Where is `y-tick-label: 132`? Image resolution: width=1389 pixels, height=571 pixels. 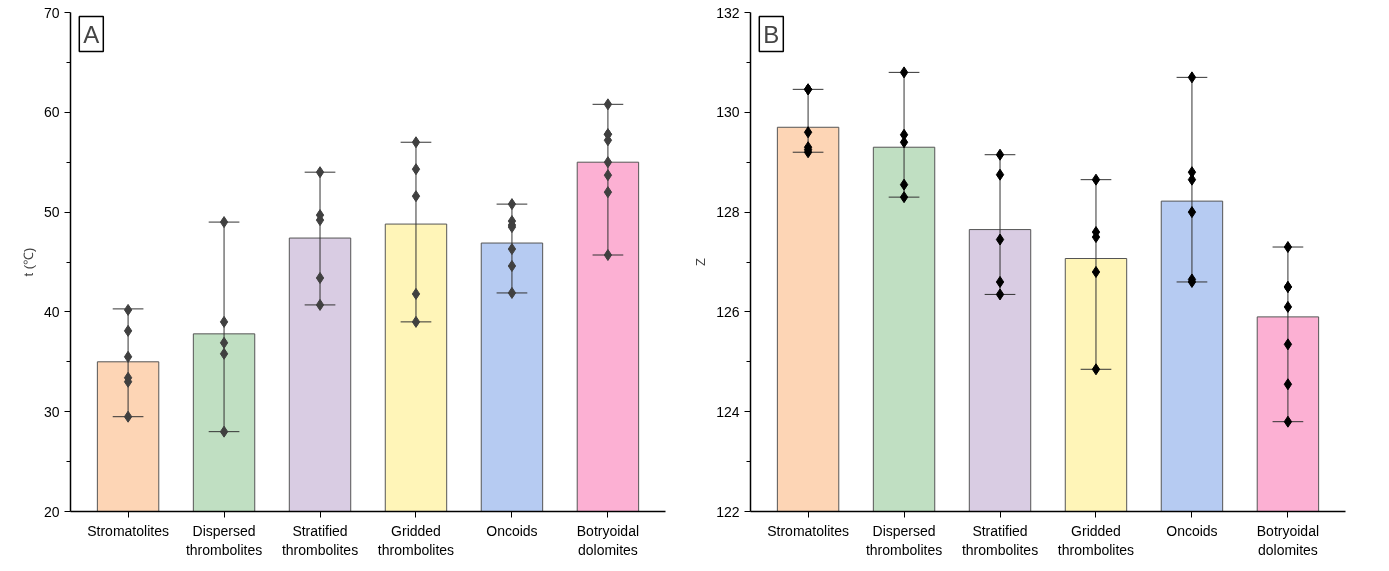
y-tick-label: 132 is located at coordinates (728, 12).